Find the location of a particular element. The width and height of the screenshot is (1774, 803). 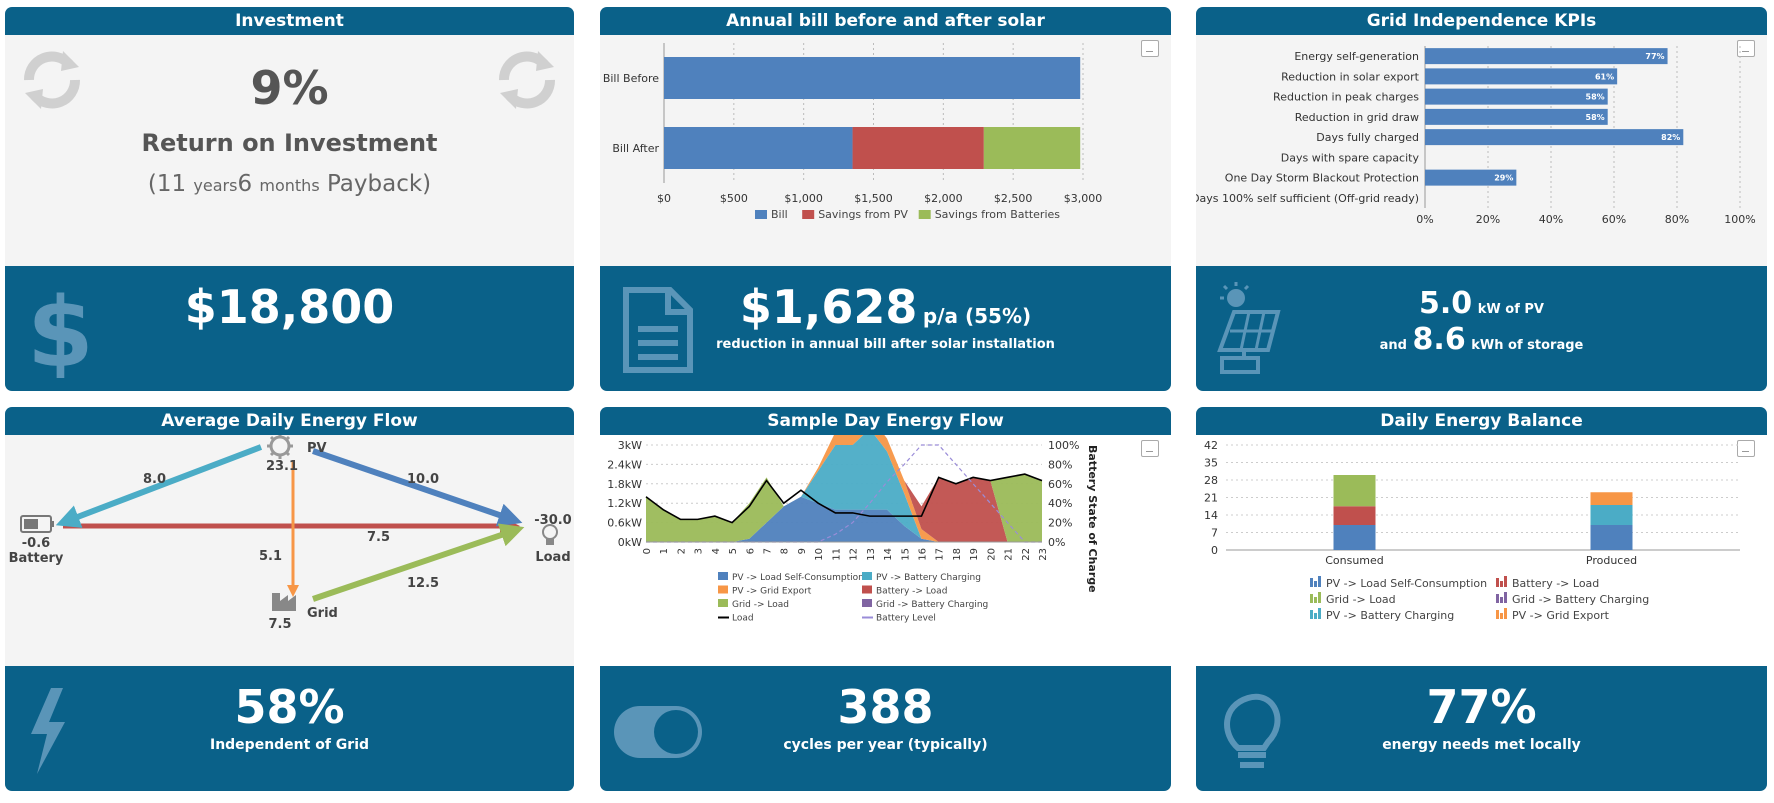

kpis-footer: 5.0 kW of PV and 8.6 kWh of storage is located at coordinates (1481, 328).